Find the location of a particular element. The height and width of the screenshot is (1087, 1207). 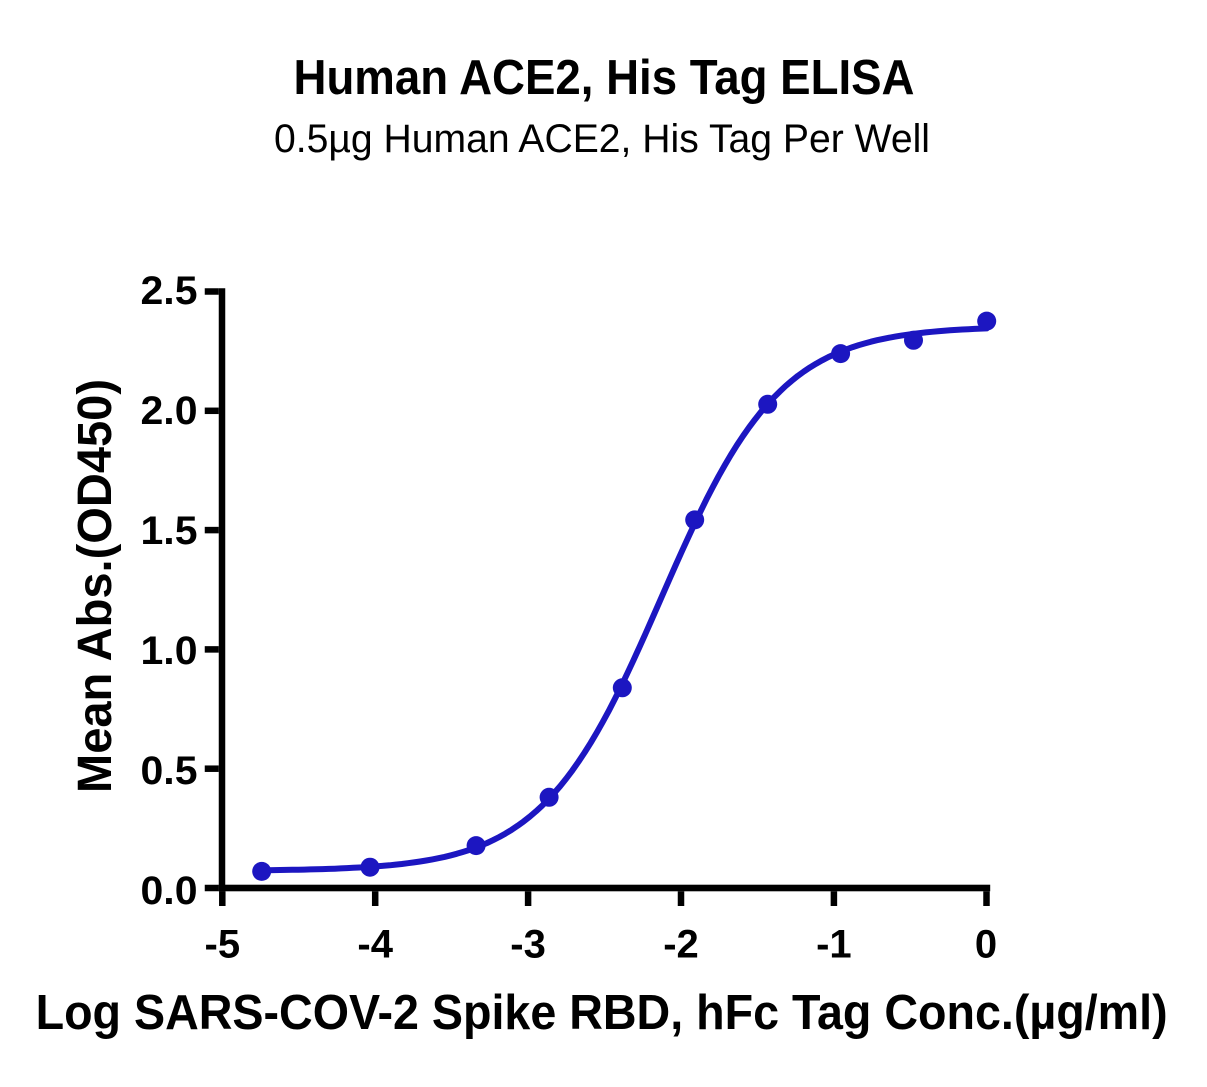

svg-text: -4 is located at coordinates (375, 944).